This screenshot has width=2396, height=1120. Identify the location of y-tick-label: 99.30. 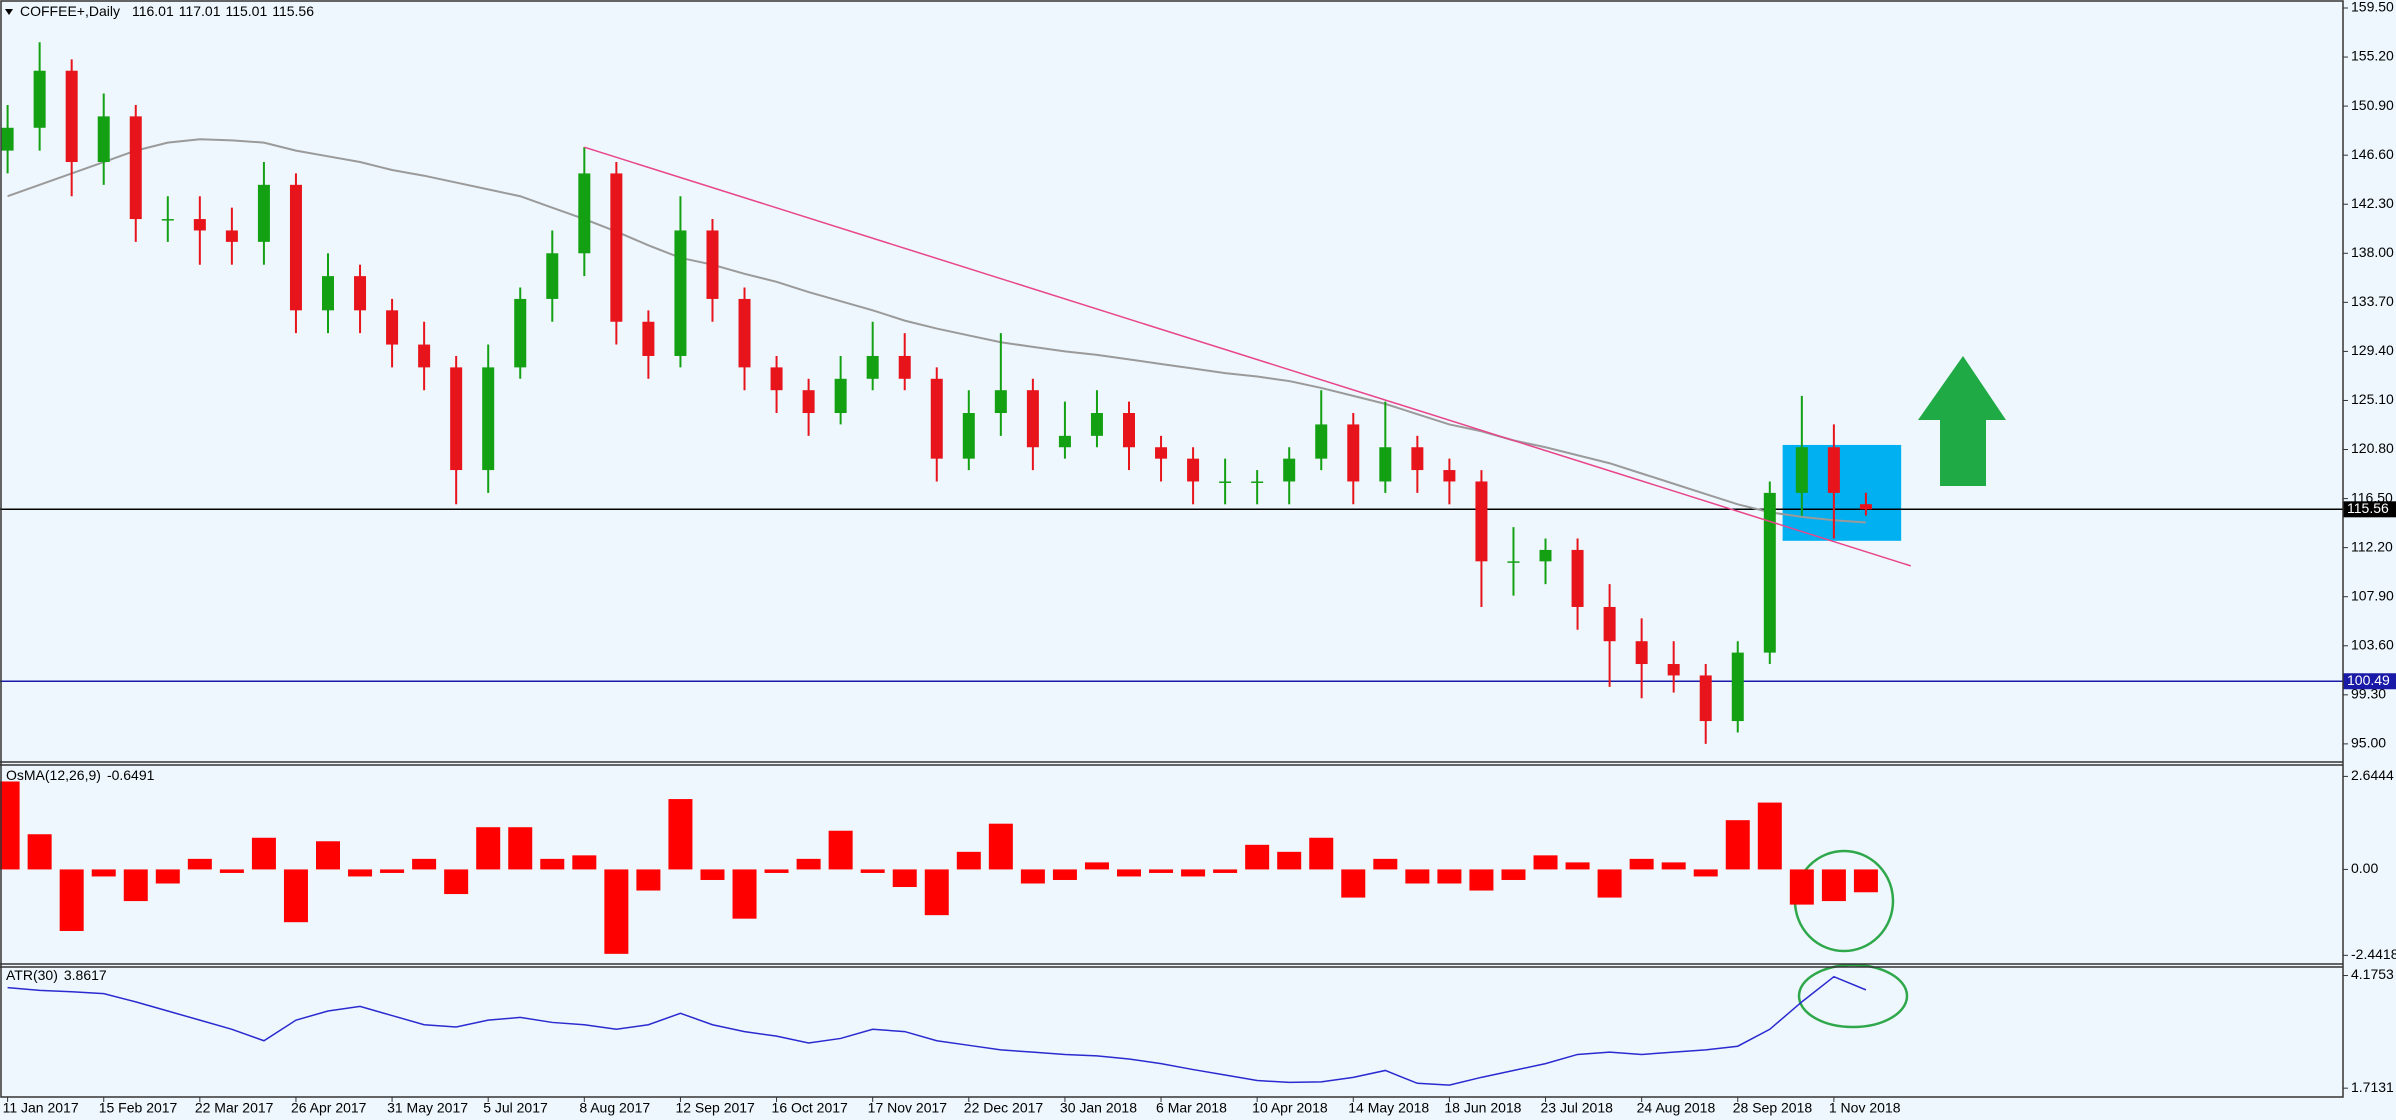
(2368, 694).